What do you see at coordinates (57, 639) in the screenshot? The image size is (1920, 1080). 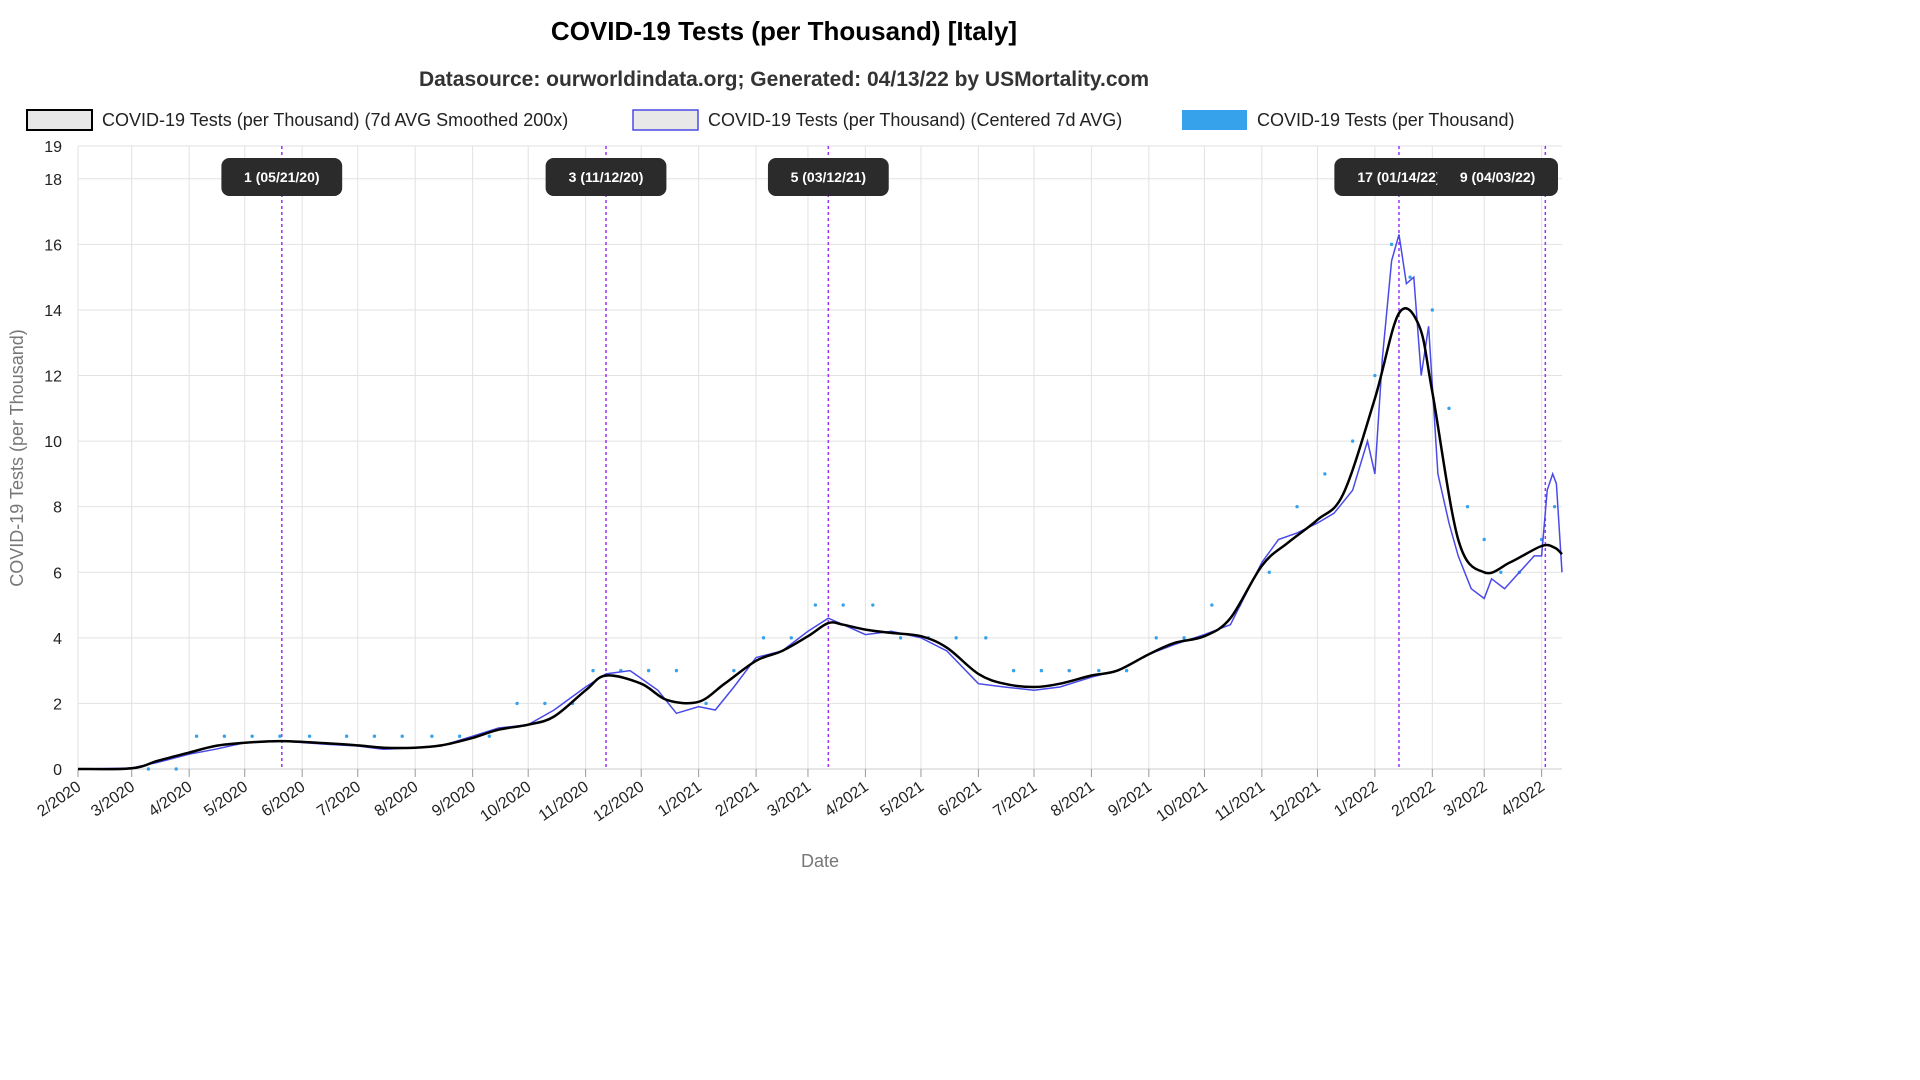 I see `y-tick-label: 4` at bounding box center [57, 639].